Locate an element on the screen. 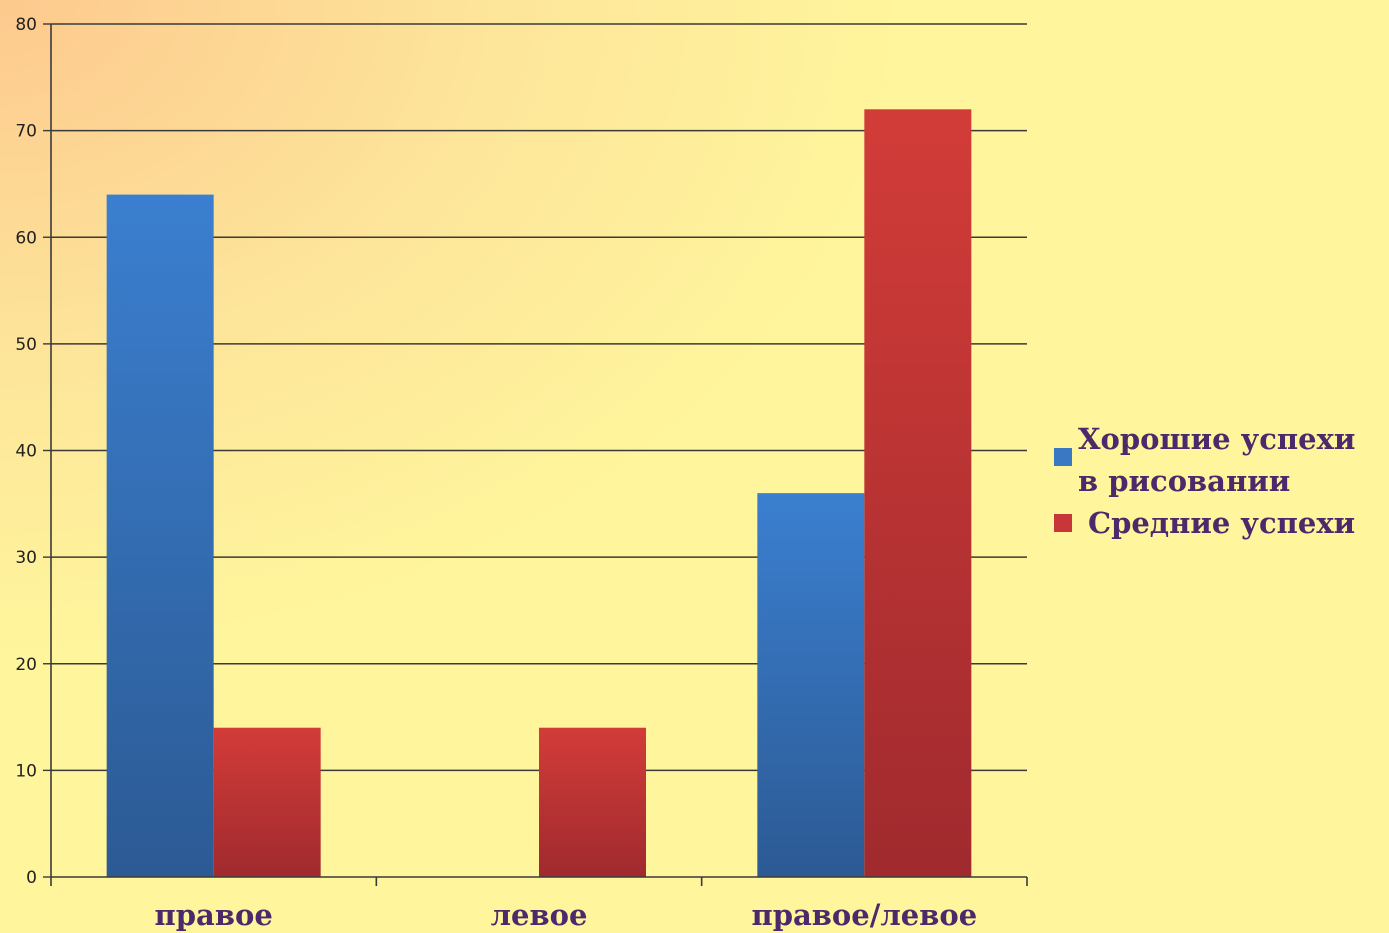 The width and height of the screenshot is (1389, 933). y-tick-label: 50 is located at coordinates (26, 345).